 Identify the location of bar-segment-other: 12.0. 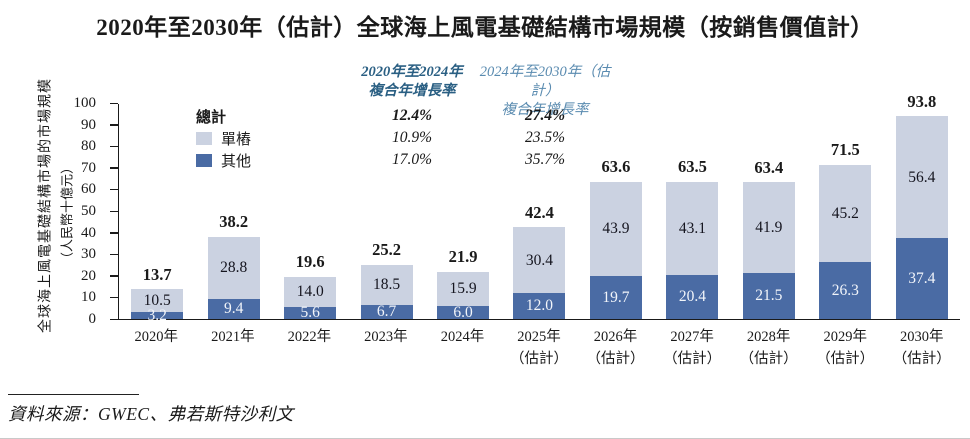
(539, 306).